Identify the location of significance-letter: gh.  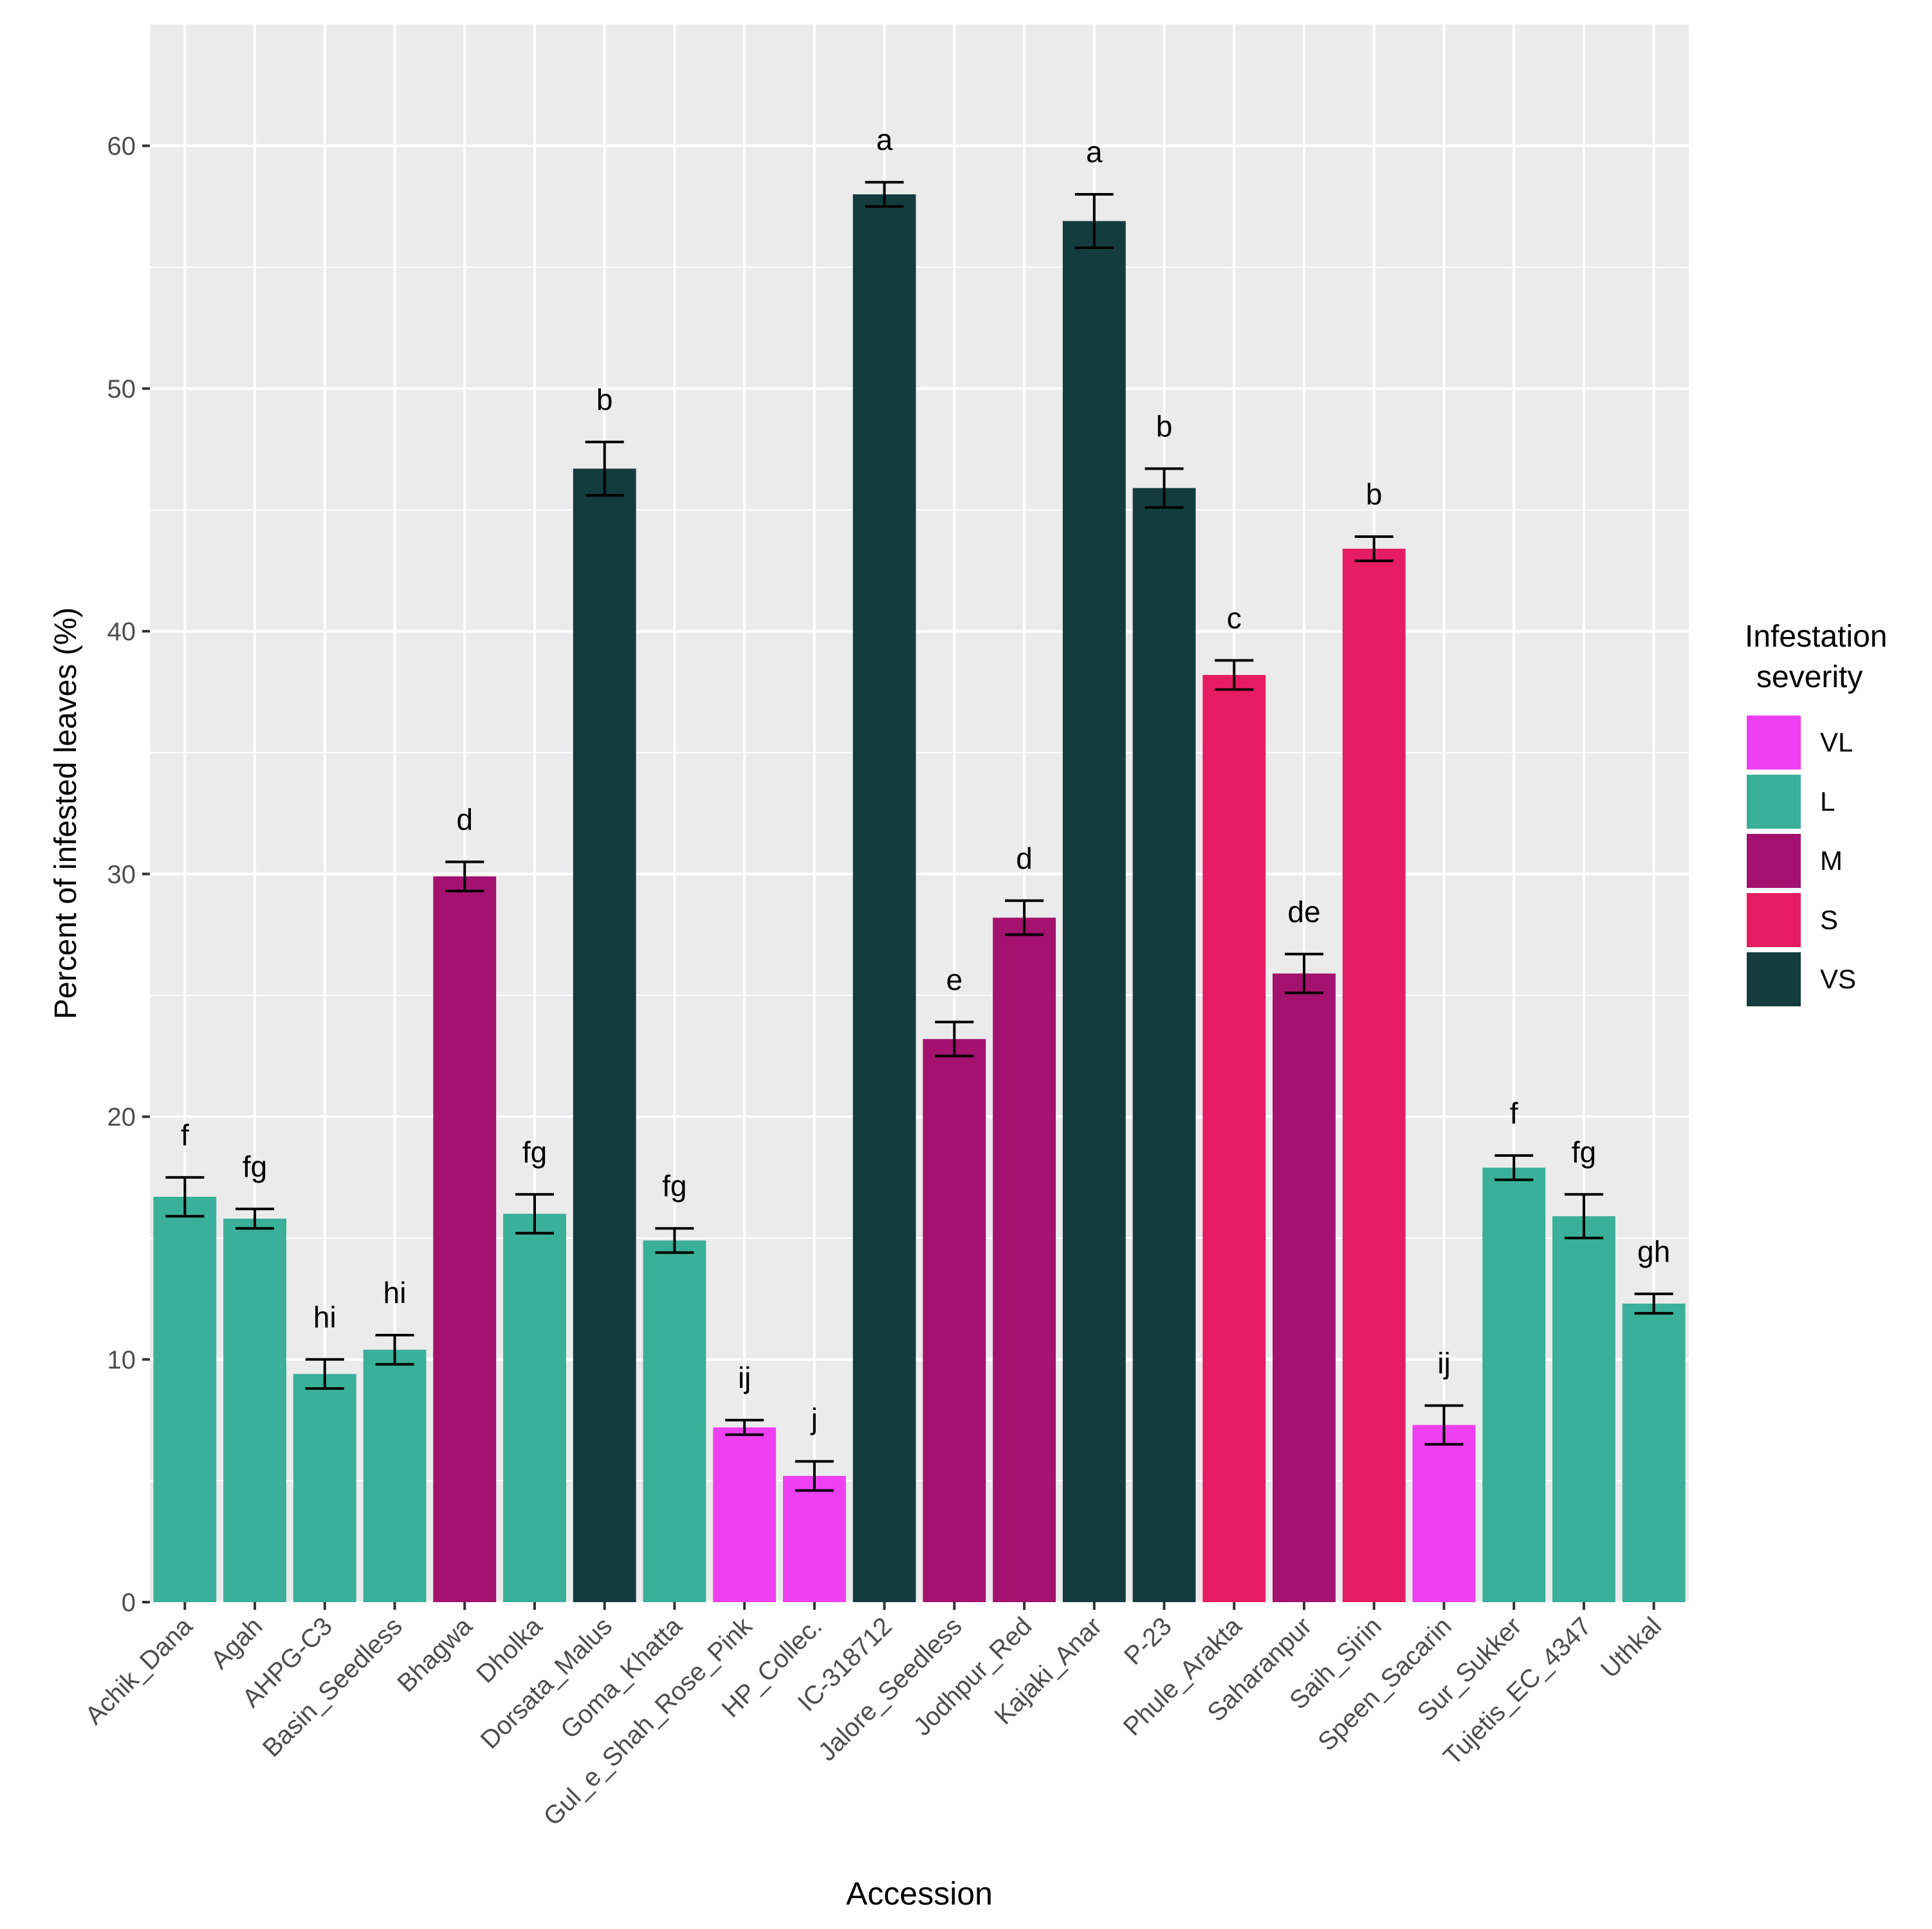
(1653, 1251).